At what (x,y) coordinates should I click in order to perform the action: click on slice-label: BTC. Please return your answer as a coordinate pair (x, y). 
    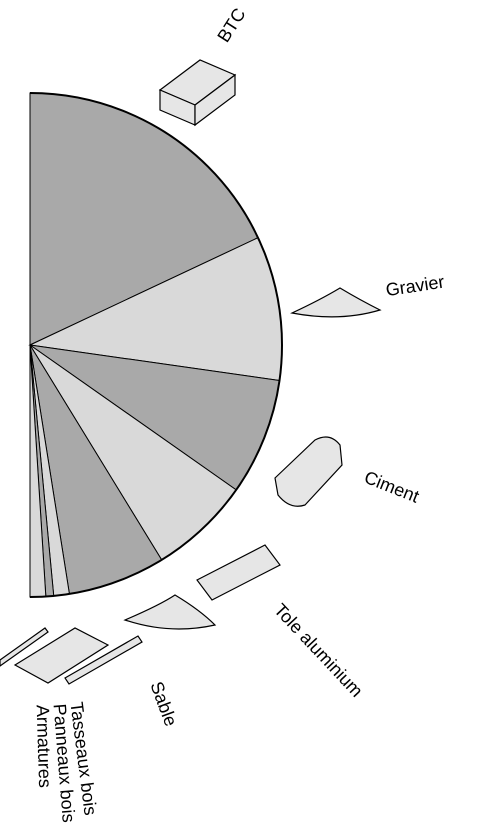
    Looking at the image, I should click on (231, 25).